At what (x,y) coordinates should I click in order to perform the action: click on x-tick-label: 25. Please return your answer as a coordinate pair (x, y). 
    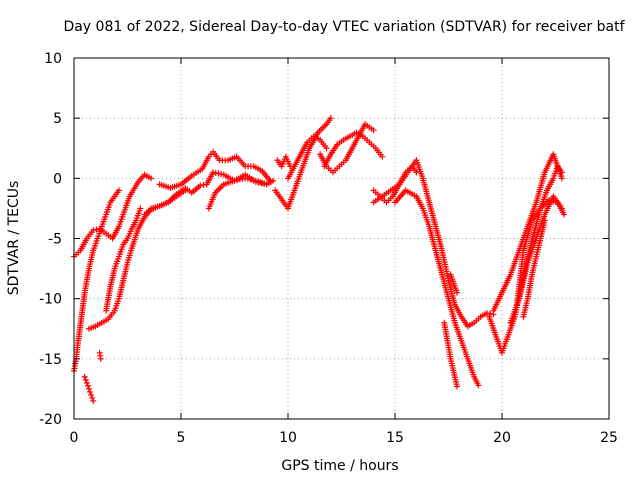
    Looking at the image, I should click on (609, 438).